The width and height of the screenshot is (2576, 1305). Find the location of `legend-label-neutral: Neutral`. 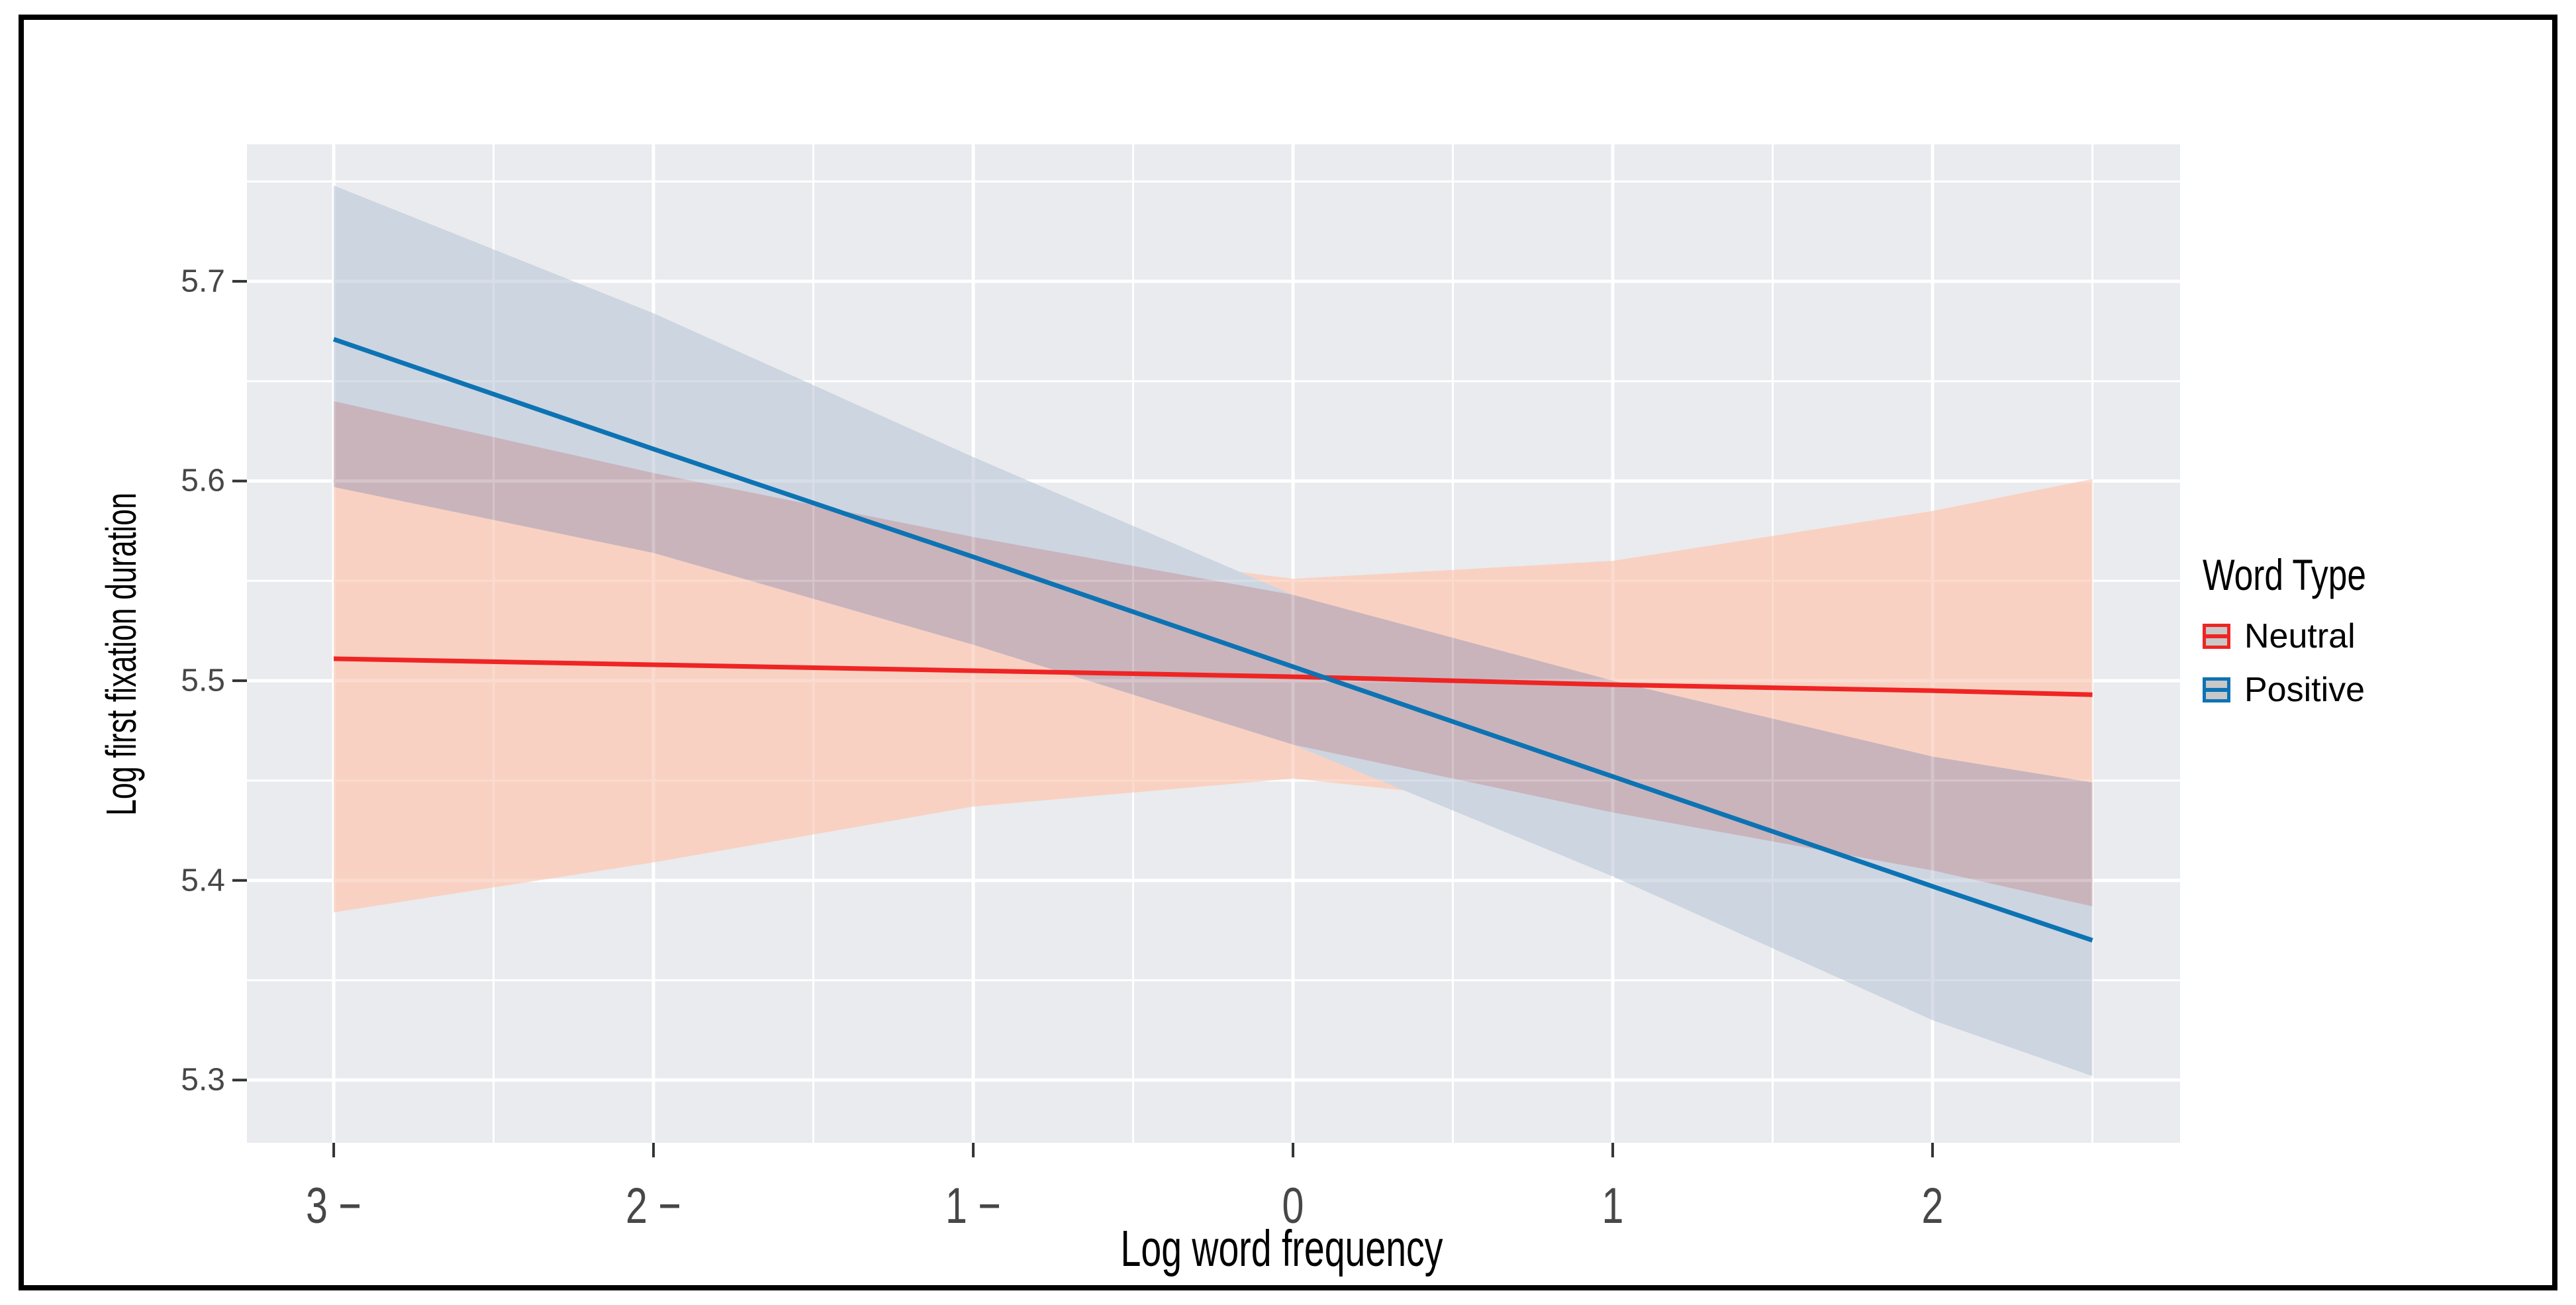

legend-label-neutral: Neutral is located at coordinates (2300, 636).